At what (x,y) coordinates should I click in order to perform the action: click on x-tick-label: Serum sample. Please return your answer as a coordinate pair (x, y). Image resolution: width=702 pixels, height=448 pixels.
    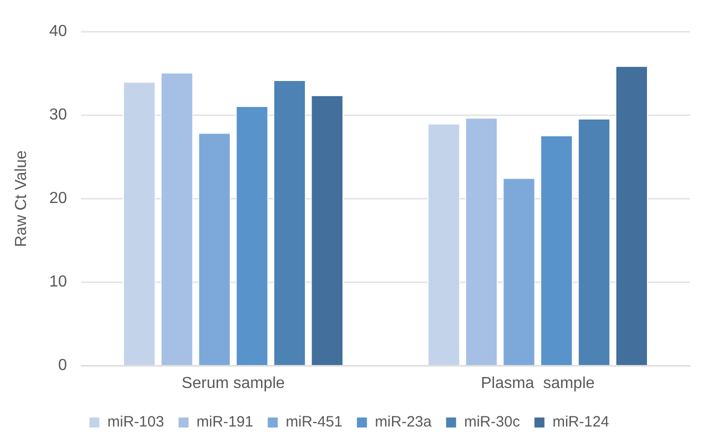
    Looking at the image, I should click on (233, 383).